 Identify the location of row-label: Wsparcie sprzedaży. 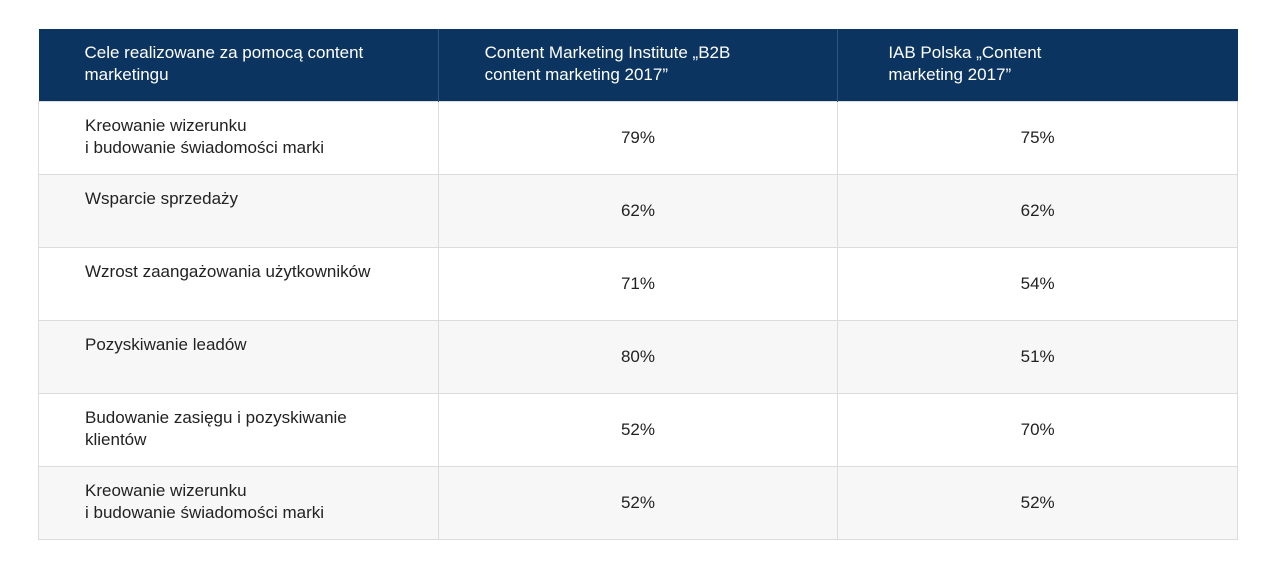
(238, 210).